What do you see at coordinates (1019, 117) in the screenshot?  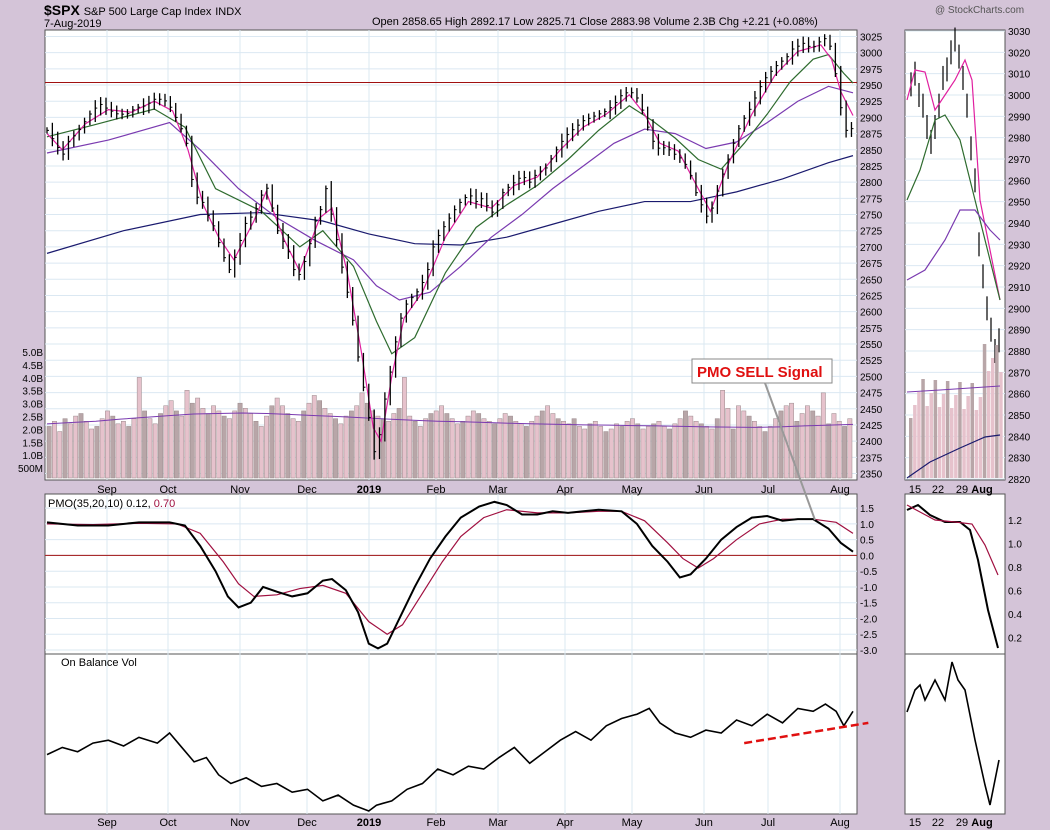 I see `inset-price-tick: 2990` at bounding box center [1019, 117].